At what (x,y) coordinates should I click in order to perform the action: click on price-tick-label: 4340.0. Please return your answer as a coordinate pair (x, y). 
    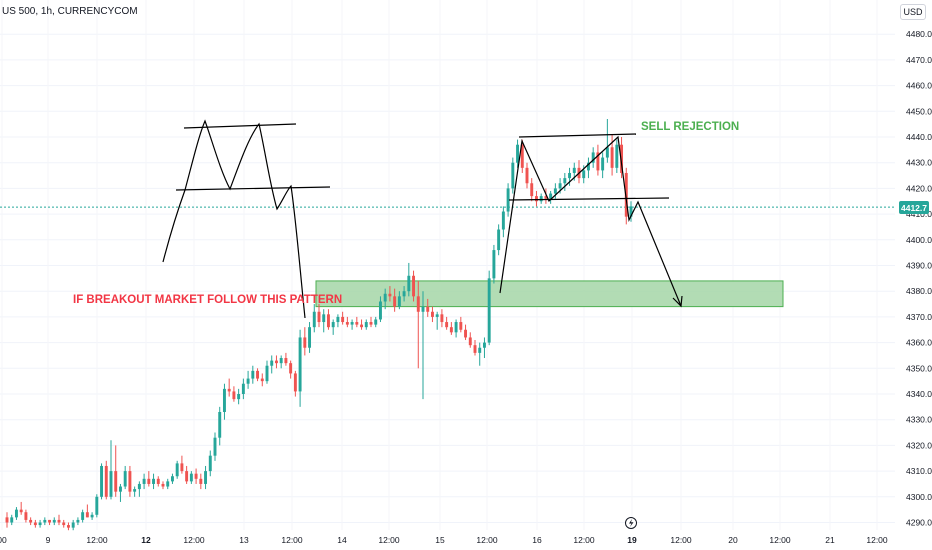
    Looking at the image, I should click on (919, 394).